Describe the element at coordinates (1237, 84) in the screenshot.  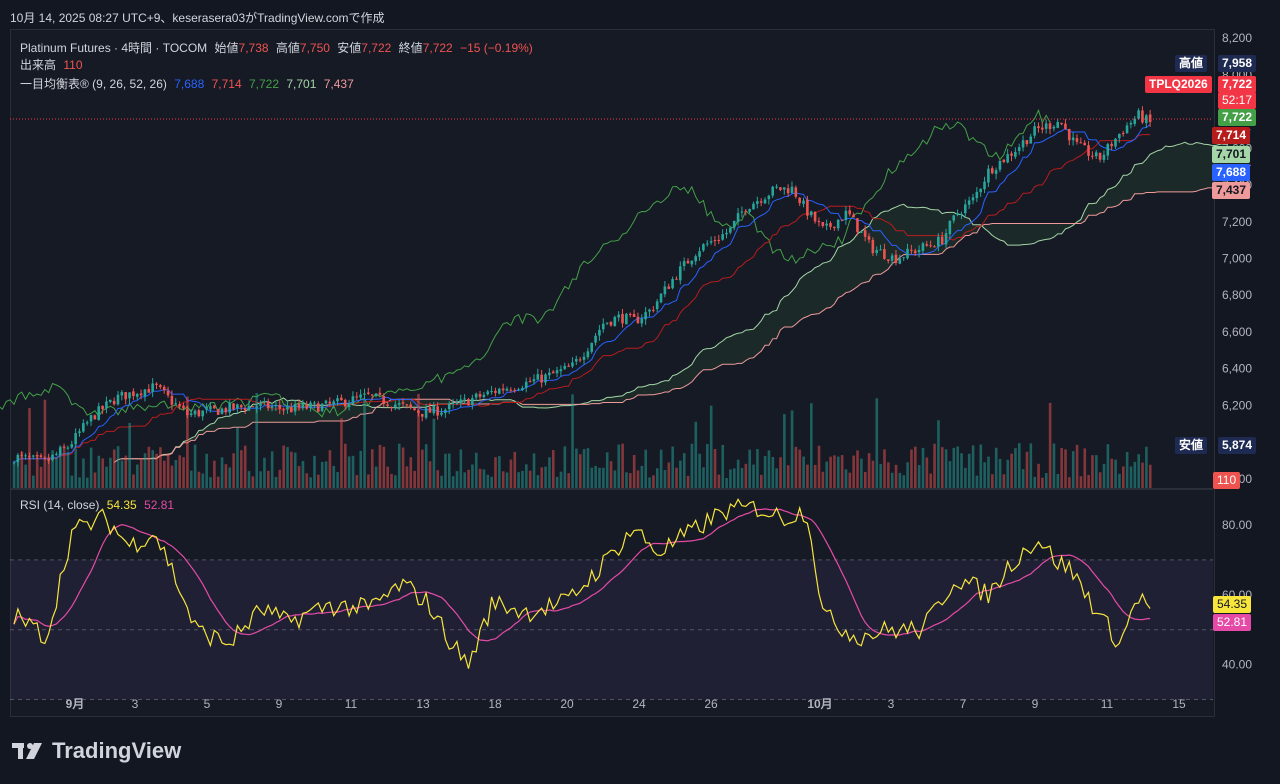
I see `last-price-label: 7,722` at that location.